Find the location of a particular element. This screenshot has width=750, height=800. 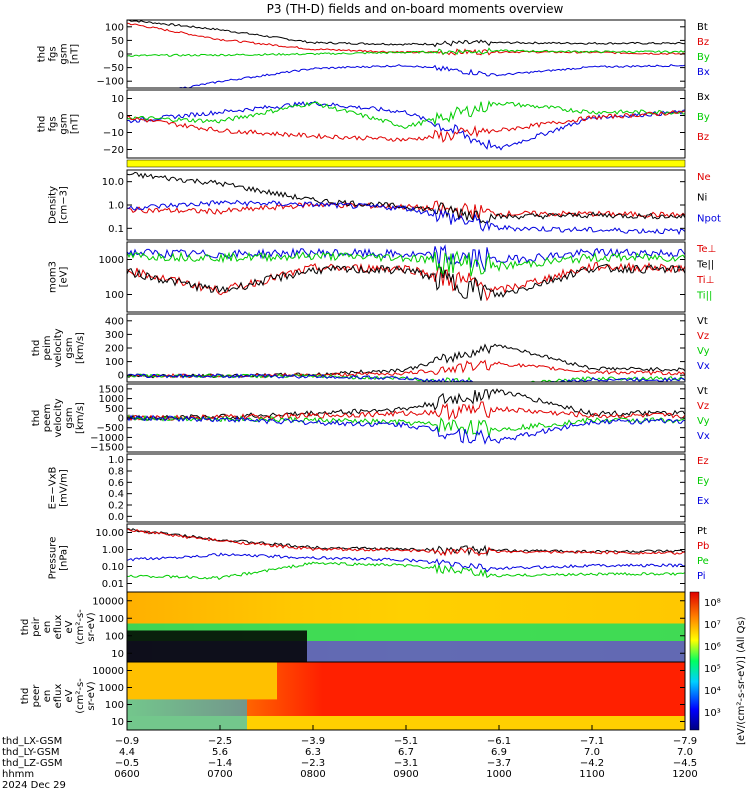

ylabel-line: [nT] is located at coordinates (75, 124).